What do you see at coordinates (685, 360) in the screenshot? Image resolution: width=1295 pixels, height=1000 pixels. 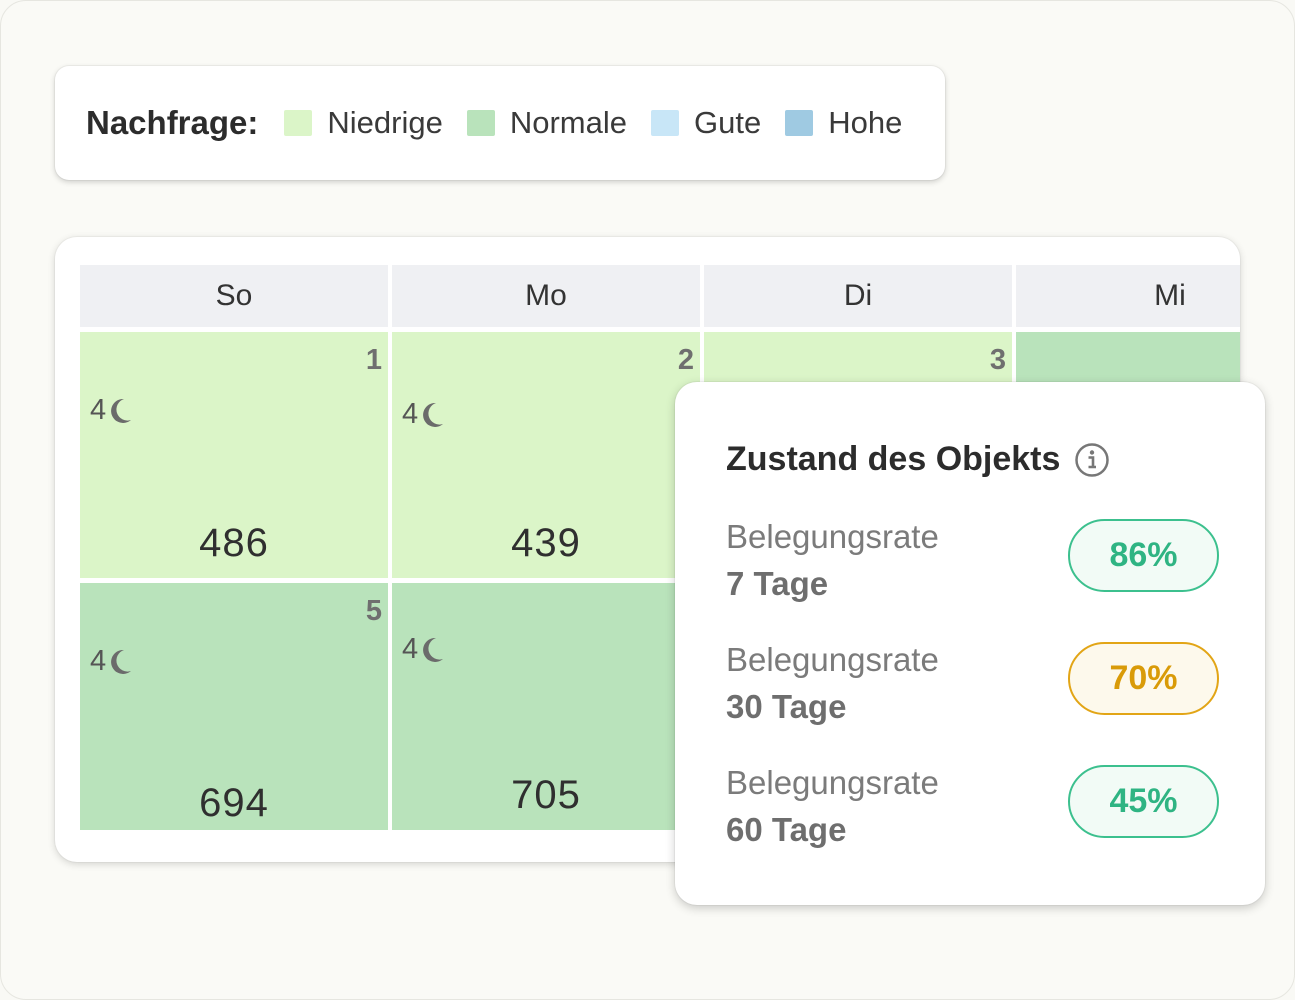 I see `day-number: 2` at bounding box center [685, 360].